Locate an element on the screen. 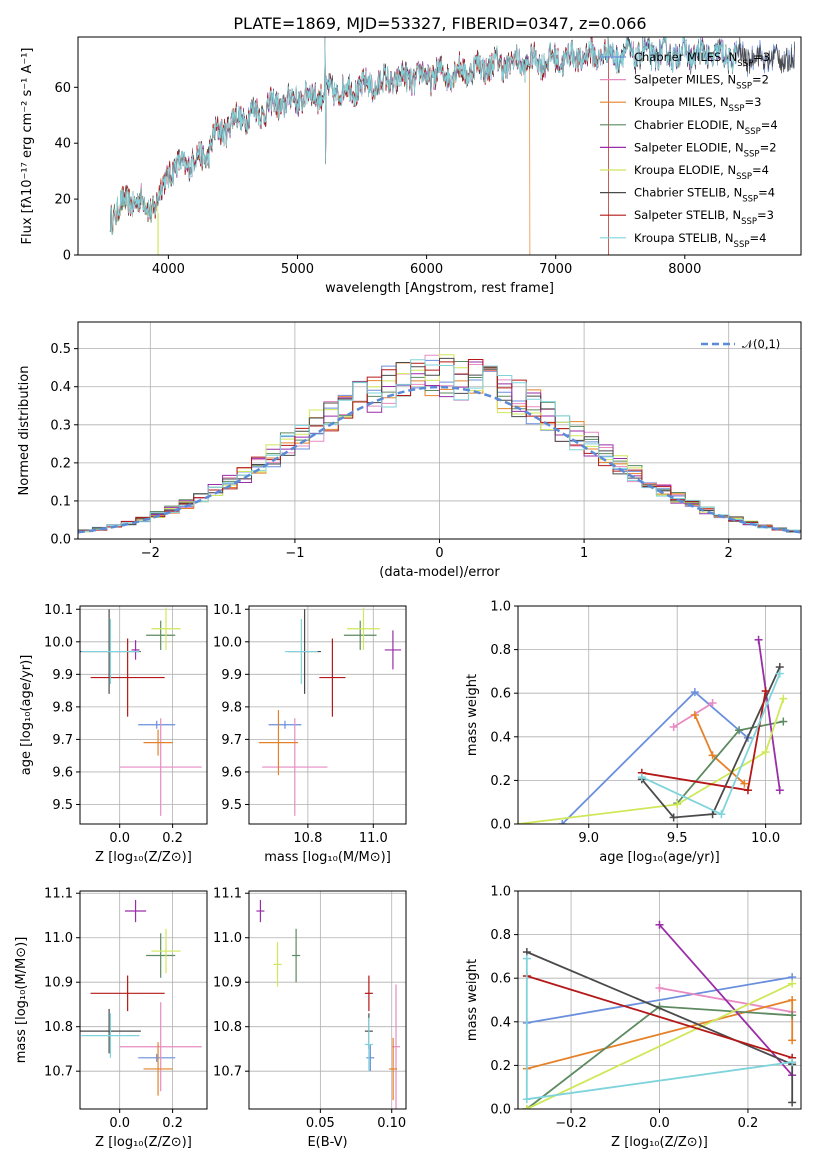 This screenshot has height=1170, width=819. x-tick-label: 10.0 is located at coordinates (765, 838).